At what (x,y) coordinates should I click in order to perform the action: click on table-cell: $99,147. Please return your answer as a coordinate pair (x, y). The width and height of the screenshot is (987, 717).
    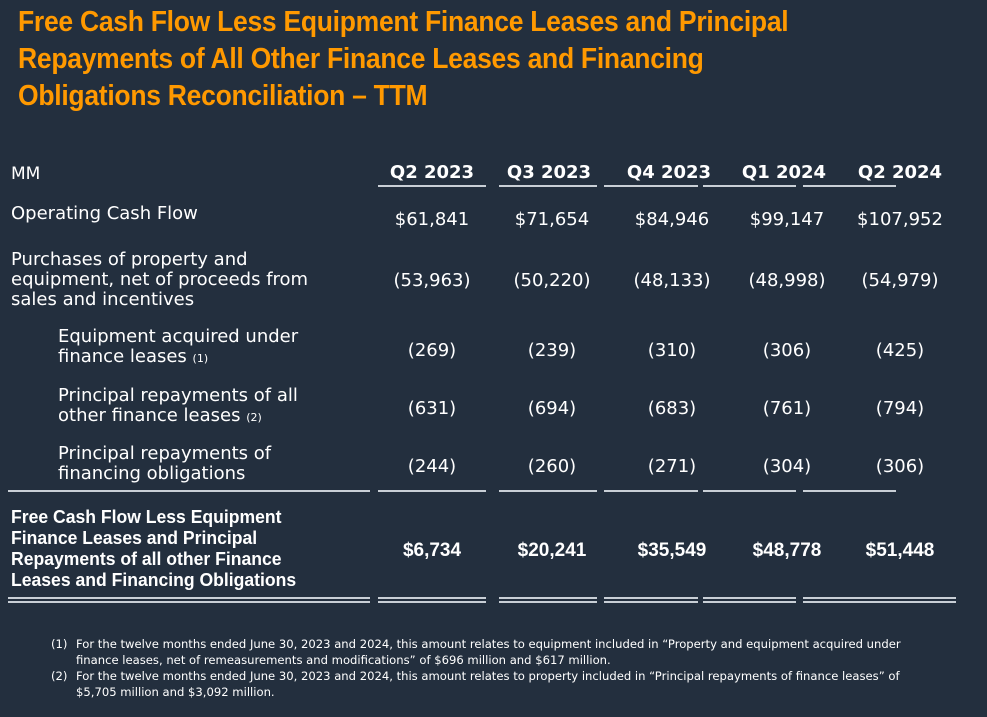
    Looking at the image, I should click on (787, 219).